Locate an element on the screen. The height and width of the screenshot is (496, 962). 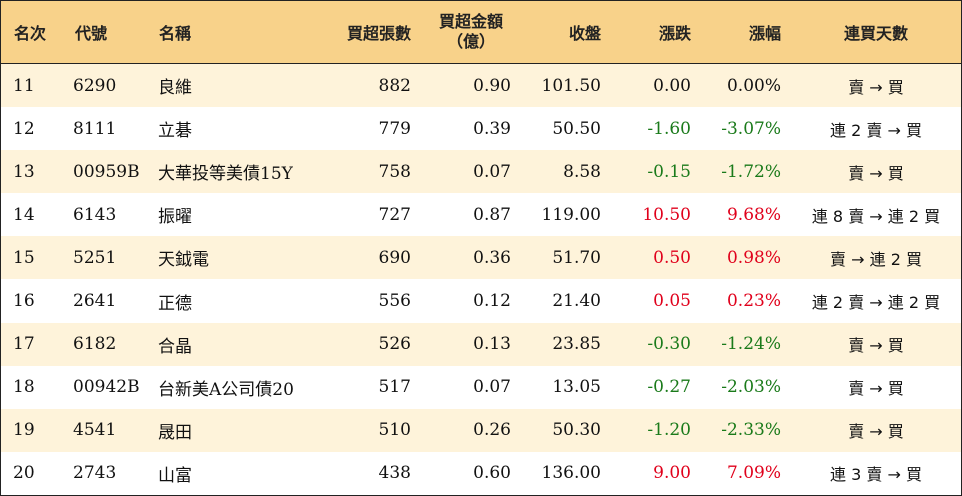
name-cell: 晟田 is located at coordinates (175, 432).